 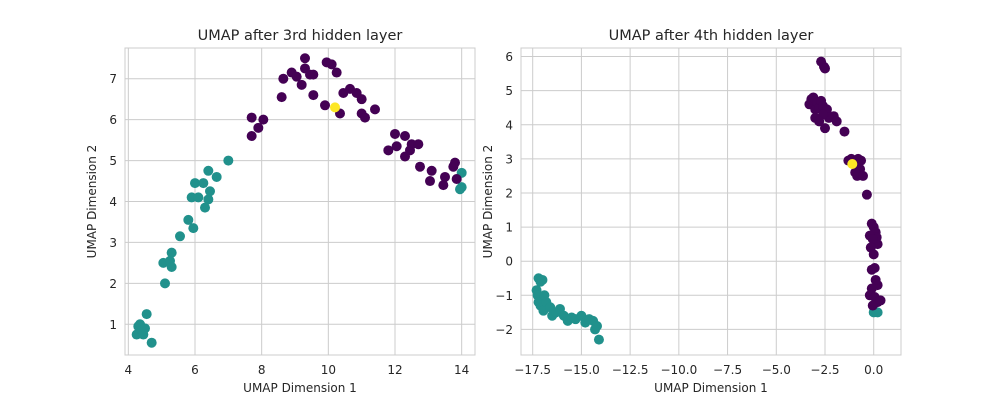 What do you see at coordinates (328, 370) in the screenshot?
I see `x-tick-label: 10` at bounding box center [328, 370].